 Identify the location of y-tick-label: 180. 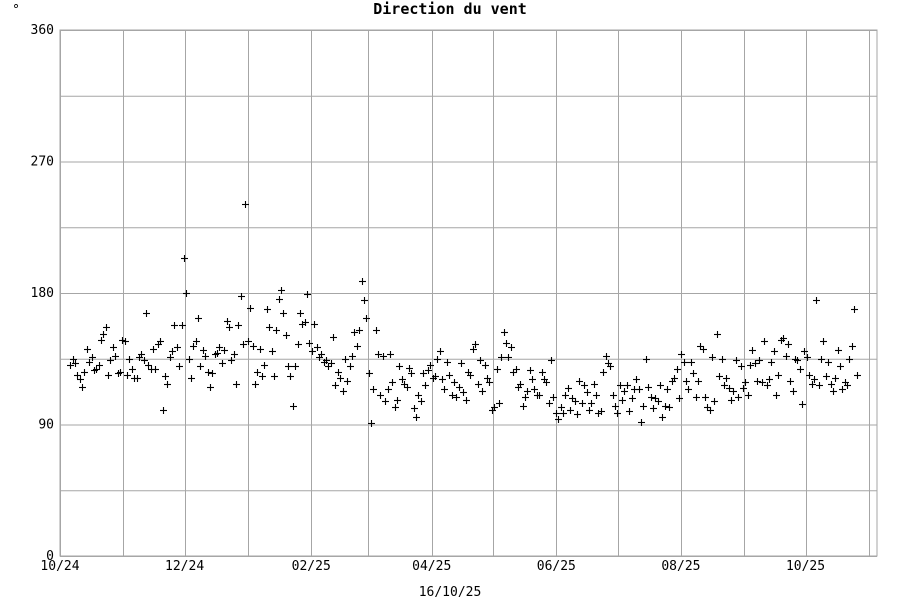
(42, 293).